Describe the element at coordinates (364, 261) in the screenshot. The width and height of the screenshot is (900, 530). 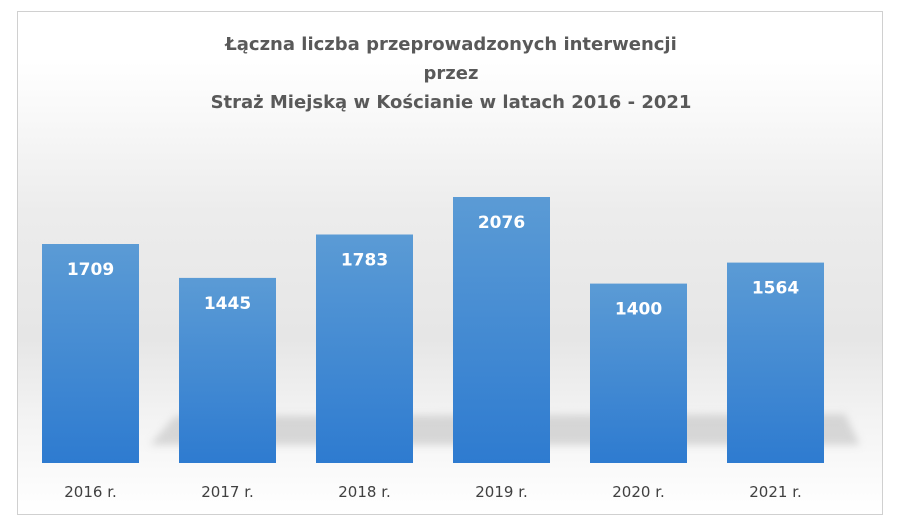
I see `data-label-2: 1783` at that location.